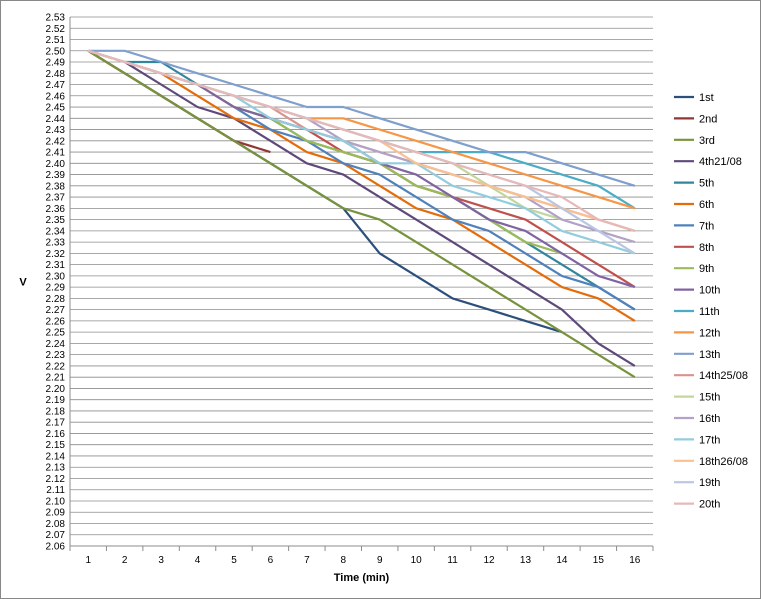 This screenshot has height=599, width=761. Describe the element at coordinates (56, 153) in the screenshot. I see `y-tick-label: 2.41` at that location.